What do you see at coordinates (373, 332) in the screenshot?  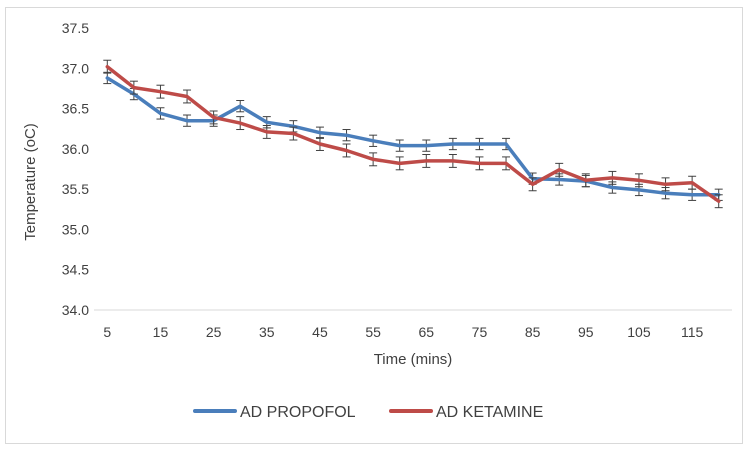 I see `x-tick-label: 55` at bounding box center [373, 332].